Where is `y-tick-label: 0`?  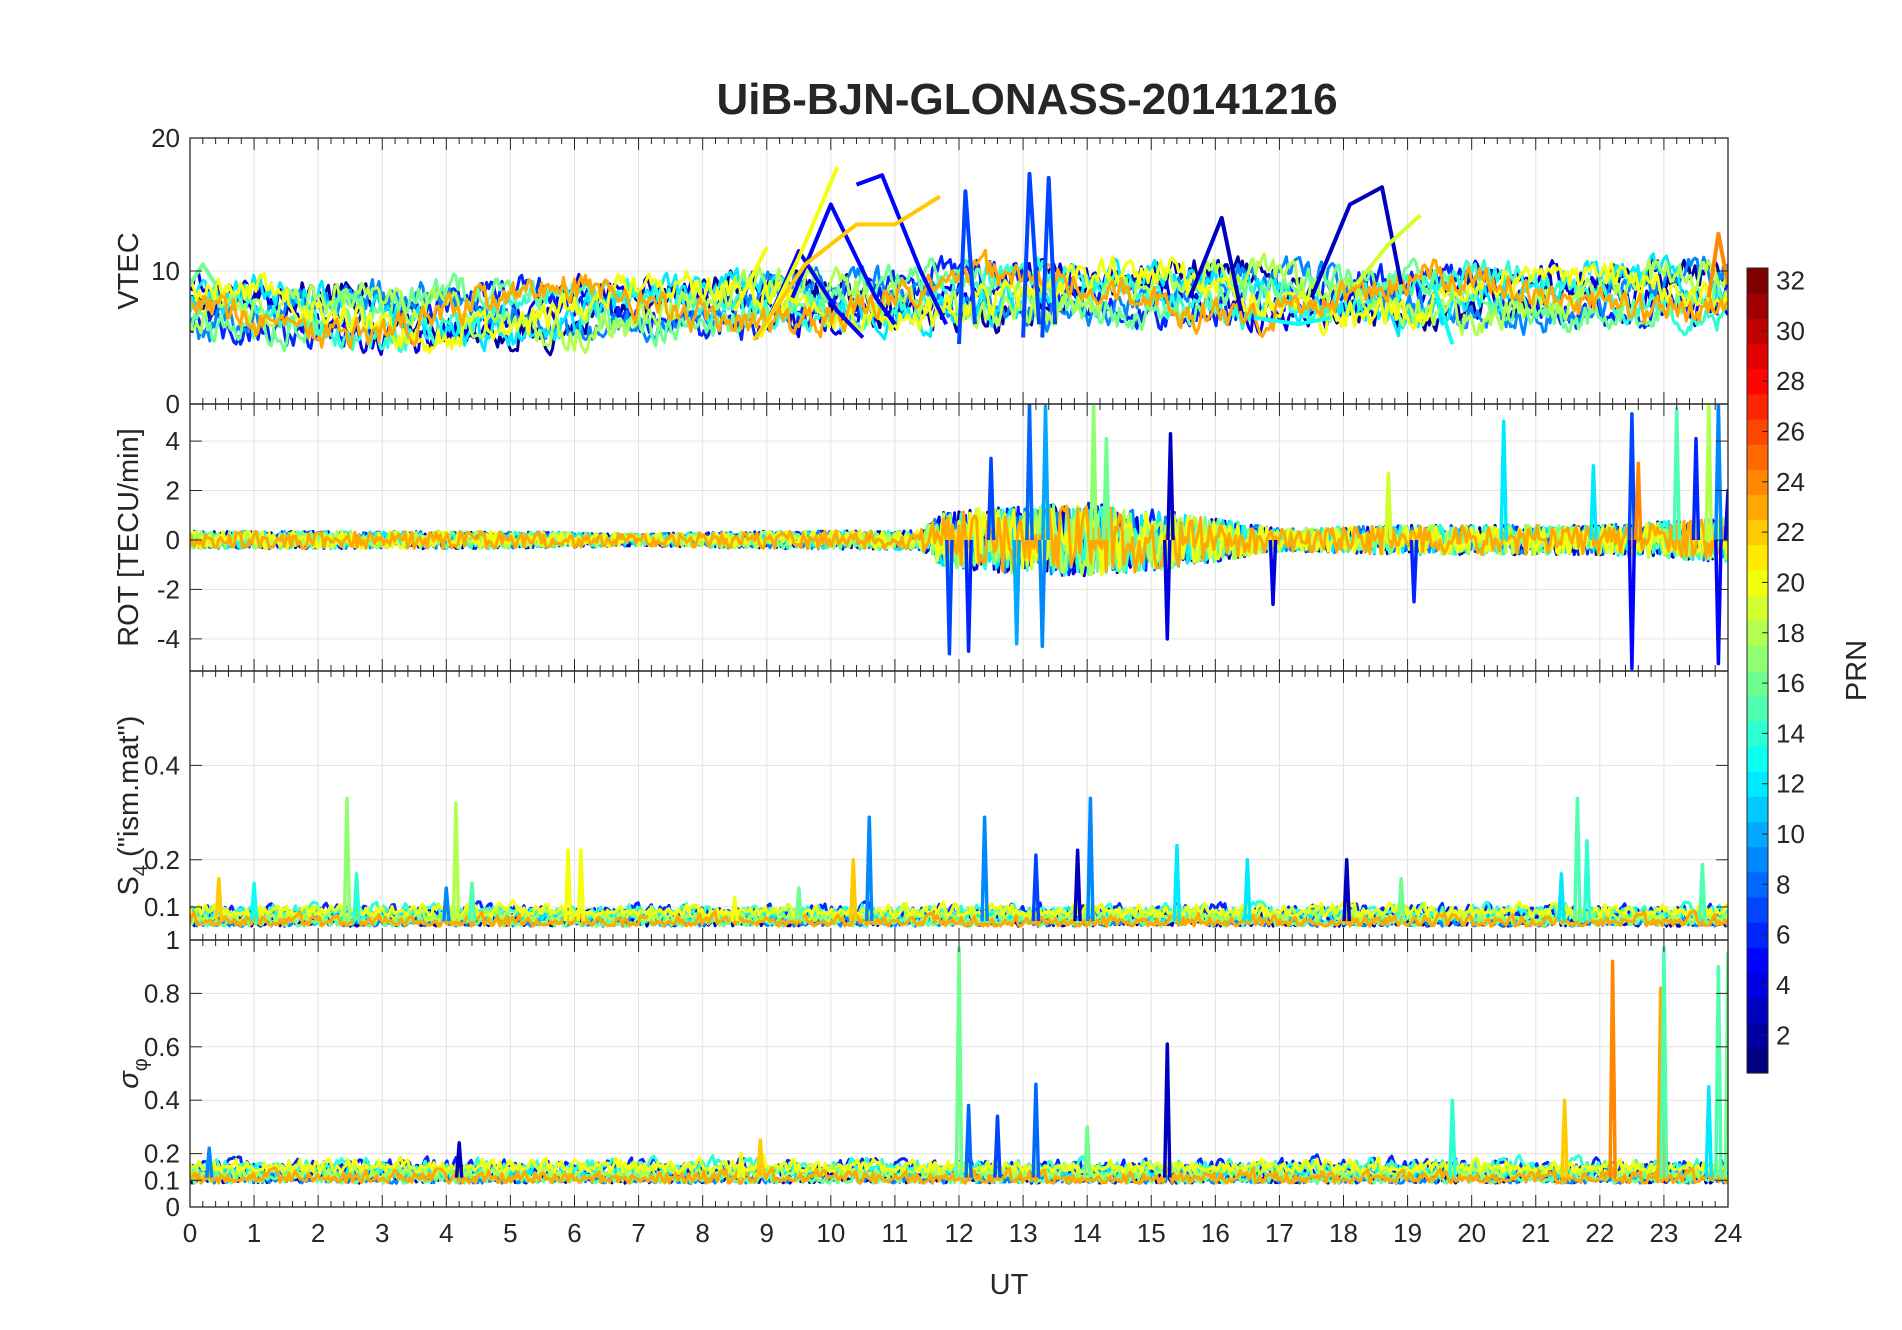 y-tick-label: 0 is located at coordinates (173, 404).